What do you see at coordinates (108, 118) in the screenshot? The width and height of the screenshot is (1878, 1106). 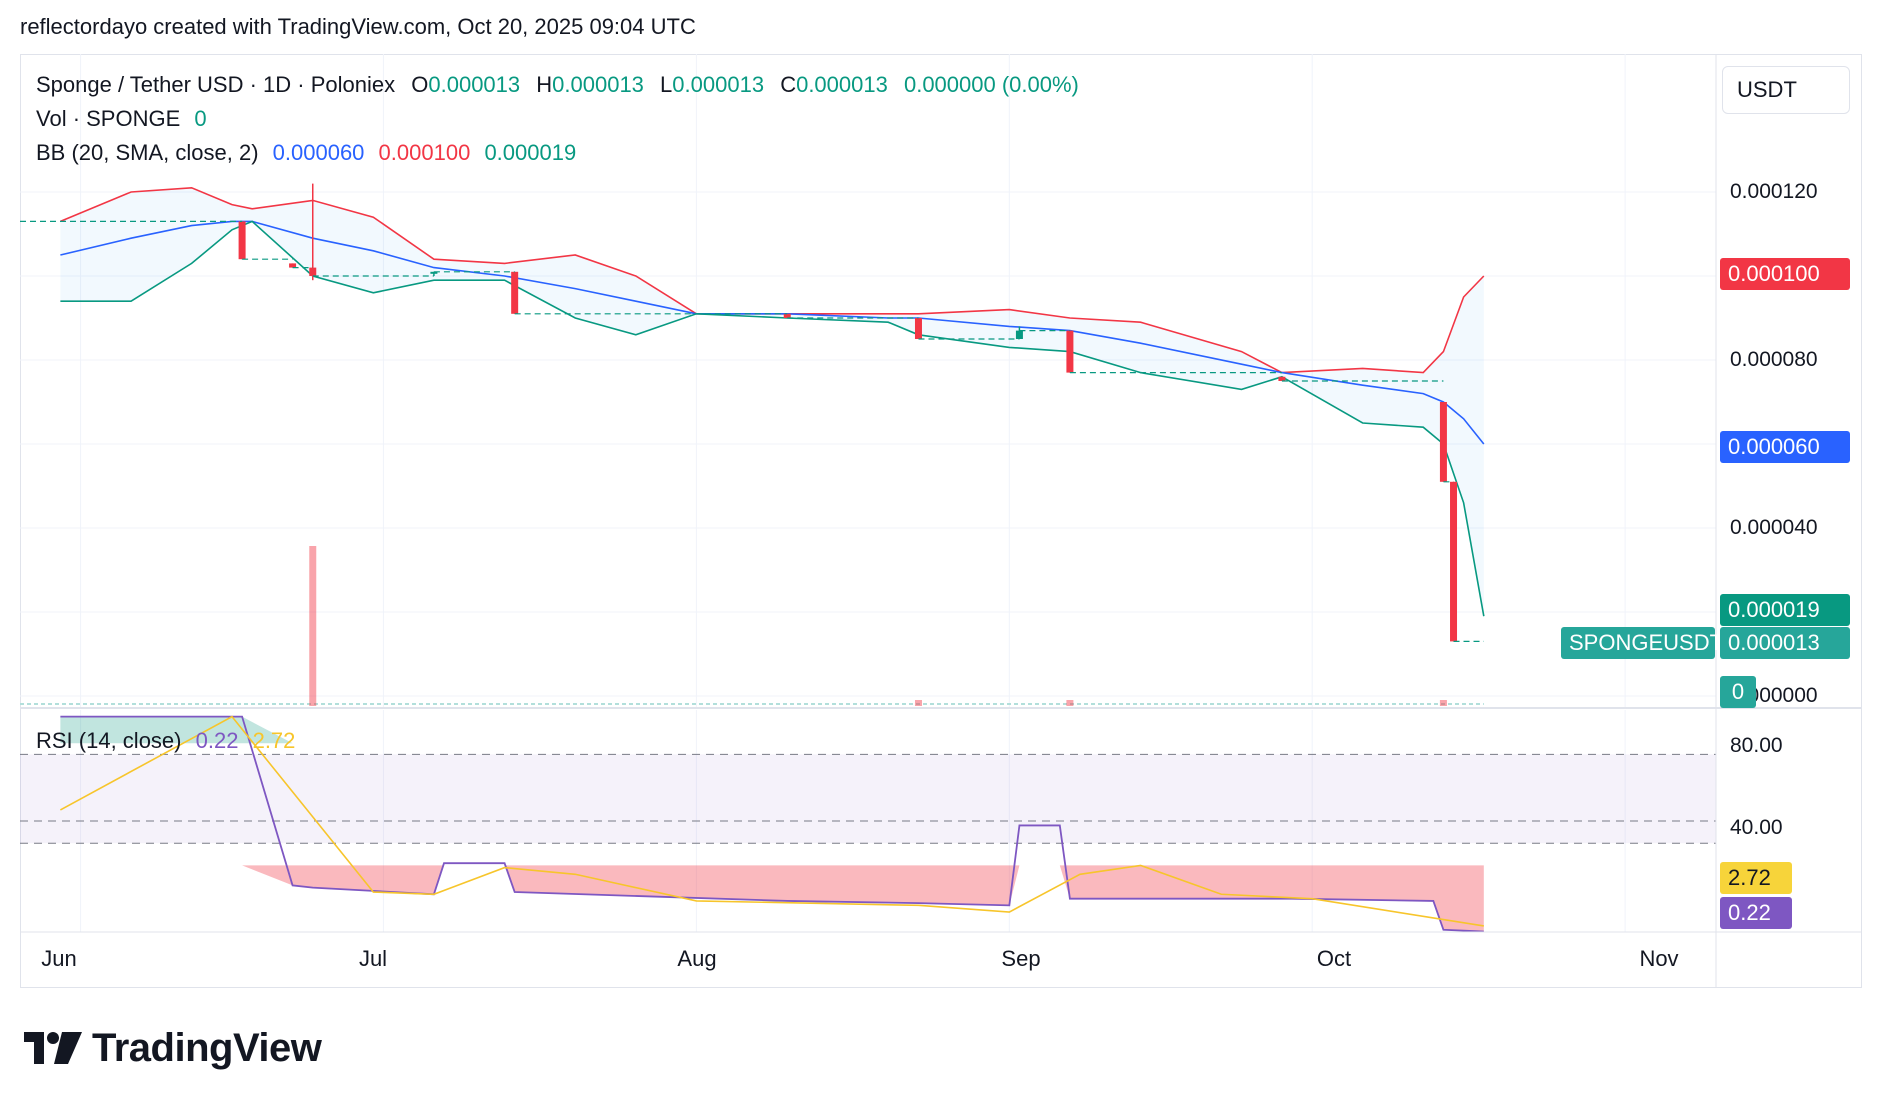 I see `volume-label: Vol · SPONGE` at bounding box center [108, 118].